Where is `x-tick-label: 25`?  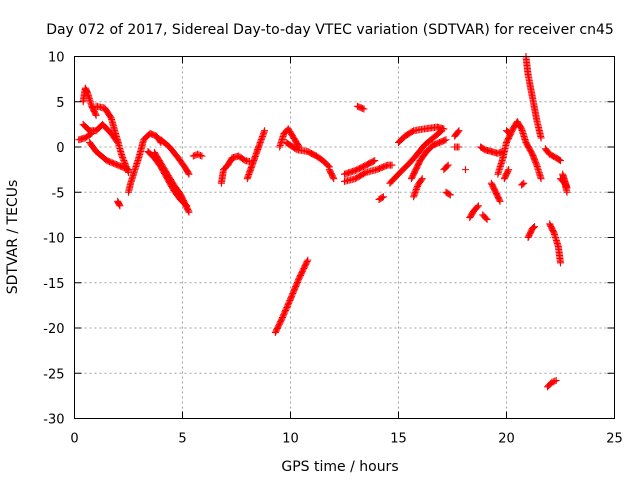 x-tick-label: 25 is located at coordinates (614, 439).